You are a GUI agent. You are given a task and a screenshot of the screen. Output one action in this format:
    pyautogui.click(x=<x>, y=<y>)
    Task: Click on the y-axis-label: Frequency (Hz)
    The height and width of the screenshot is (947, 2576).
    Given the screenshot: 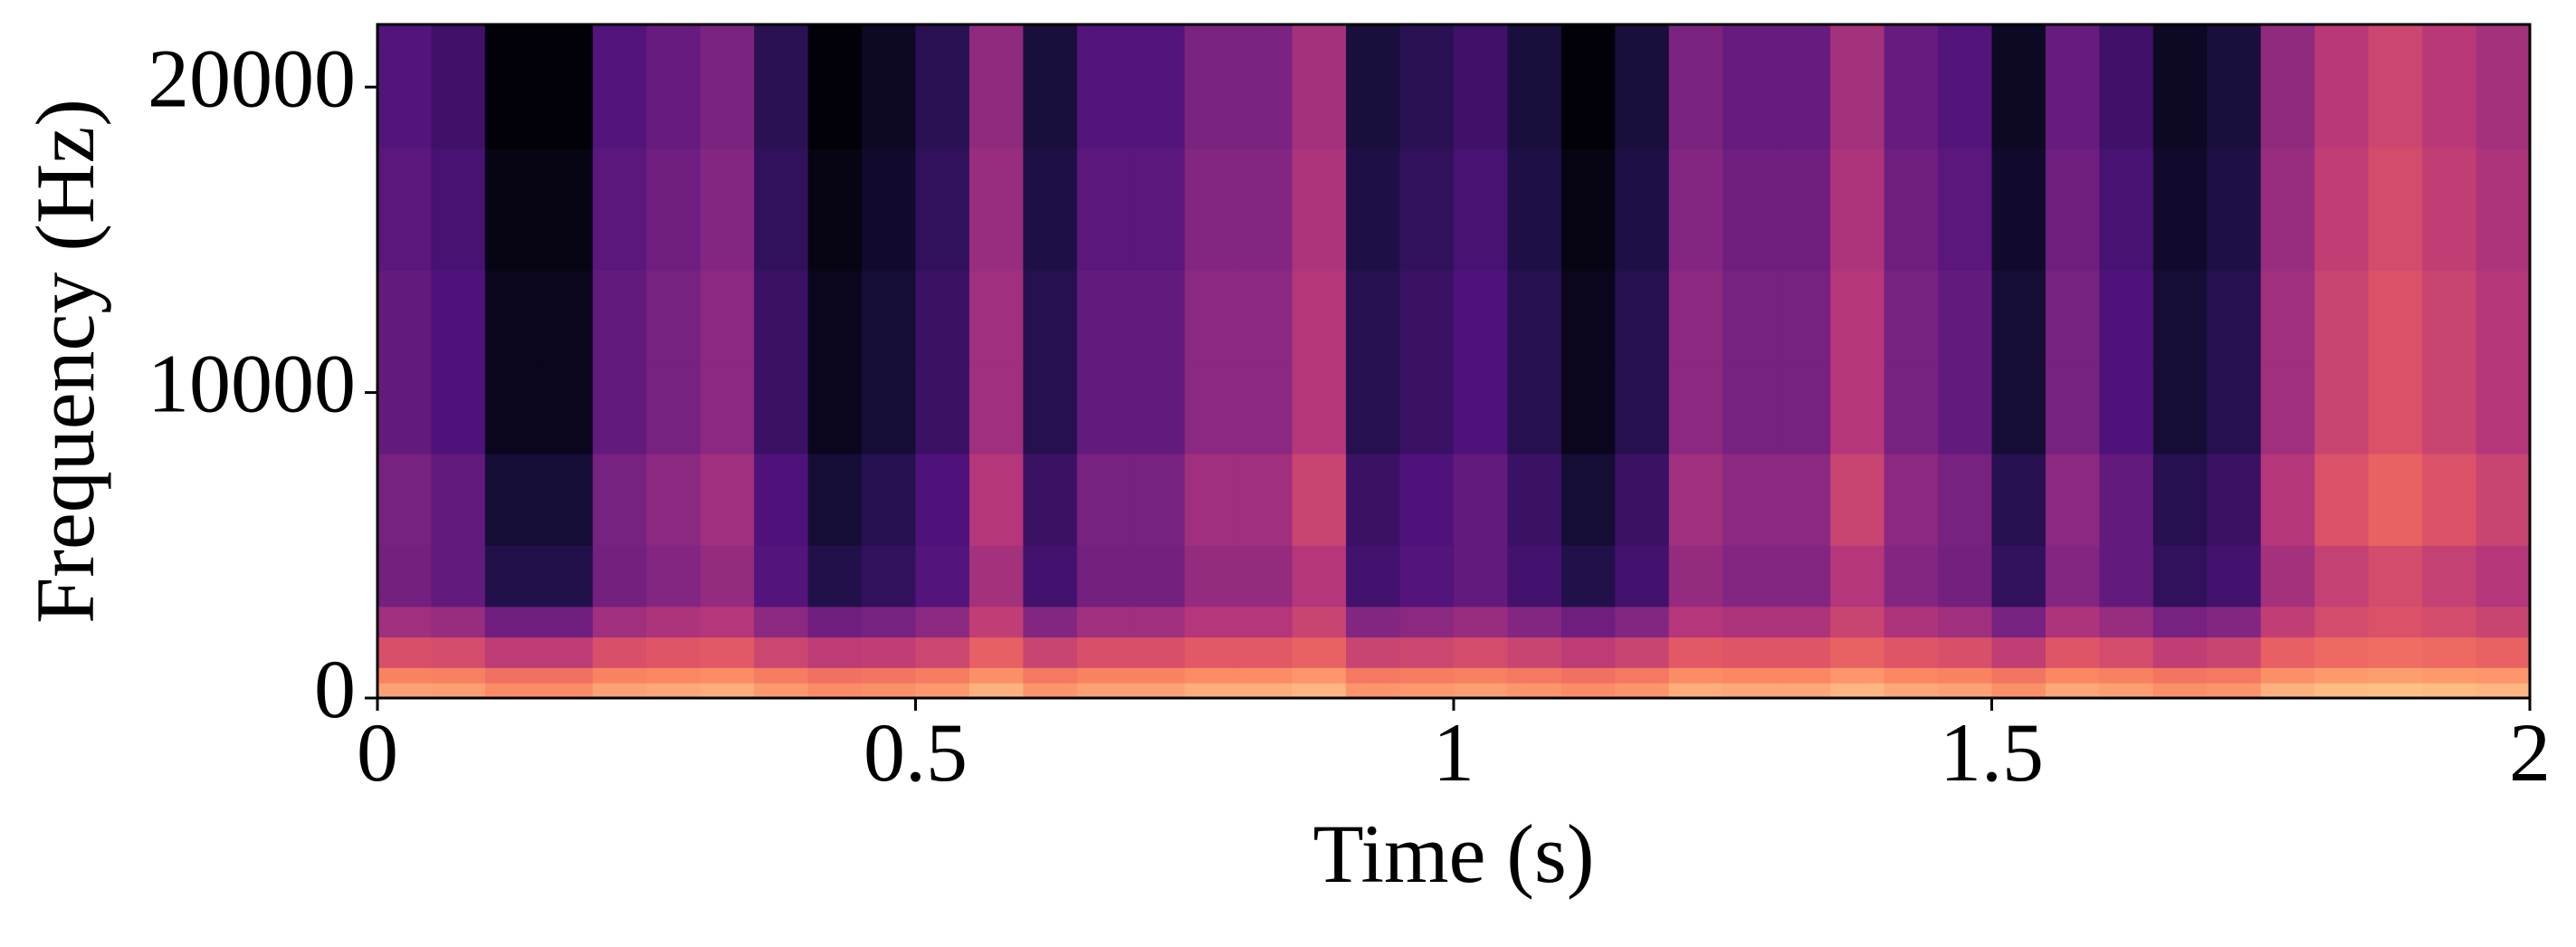 What is the action you would take?
    pyautogui.click(x=65, y=361)
    